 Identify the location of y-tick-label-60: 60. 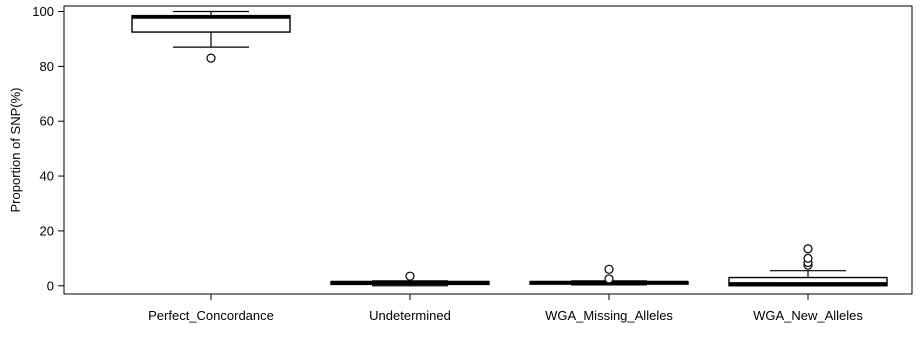
(47, 121).